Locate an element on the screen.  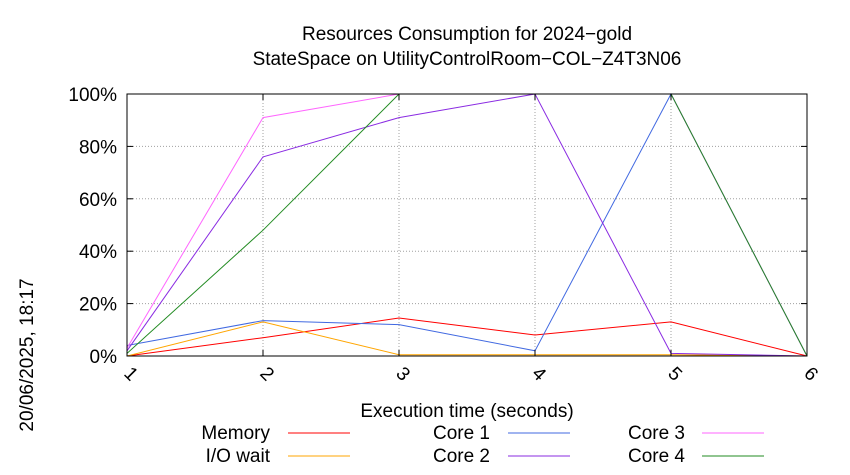
legend-label-i-o-wait: I/O wait is located at coordinates (238, 456).